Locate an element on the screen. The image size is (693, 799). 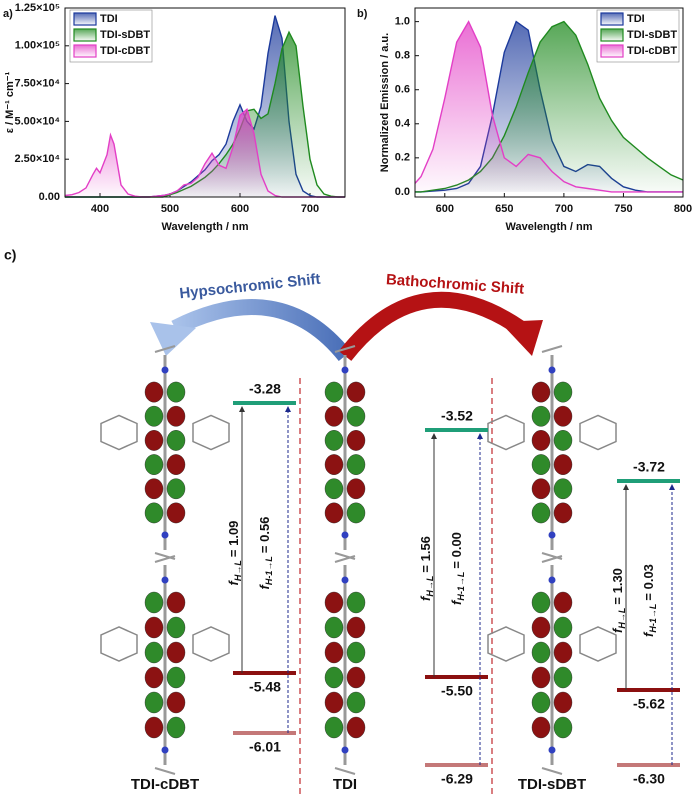
oscillator-strength: fH→L = 1.09 is located at coordinates (234, 553).